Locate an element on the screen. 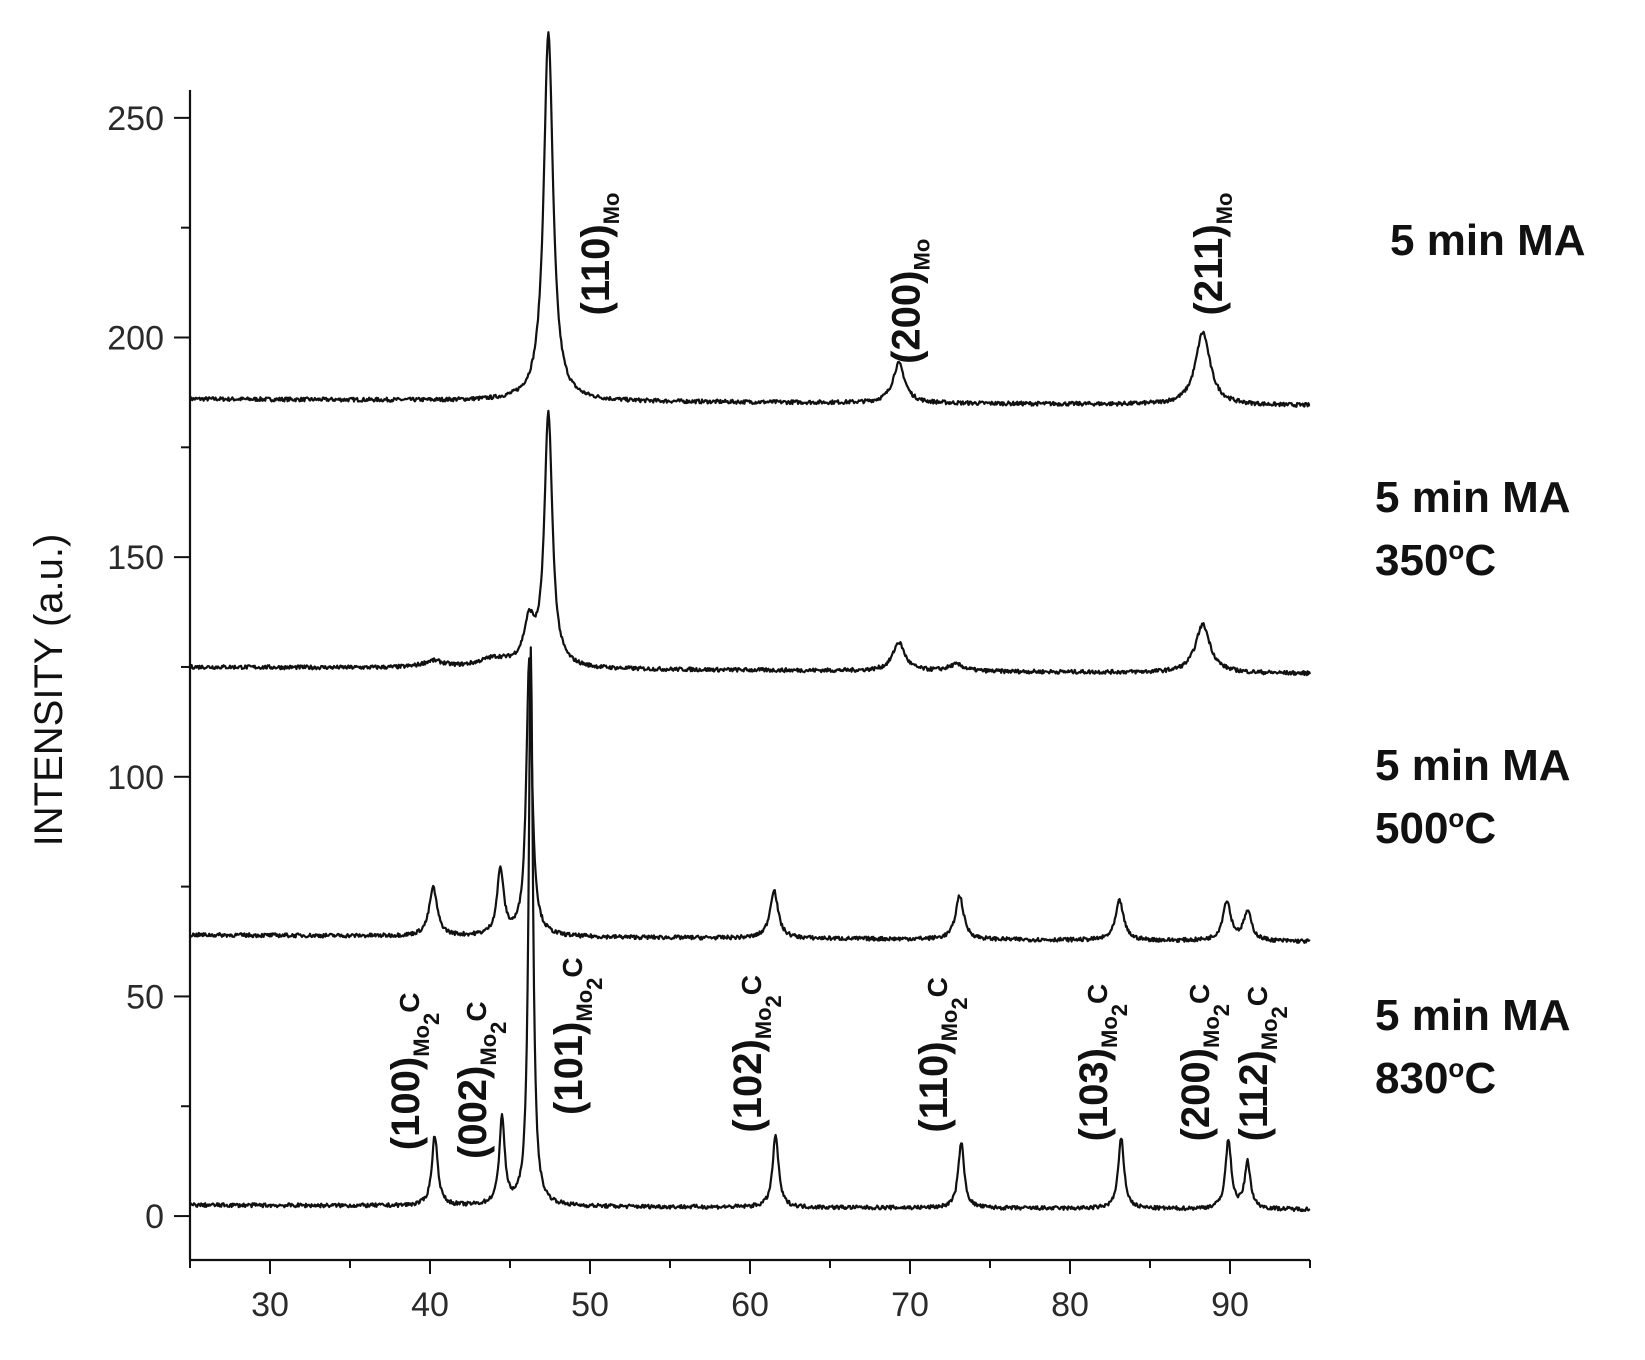 Image resolution: width=1645 pixels, height=1360 pixels. y-tick-label: 150 is located at coordinates (135, 558).